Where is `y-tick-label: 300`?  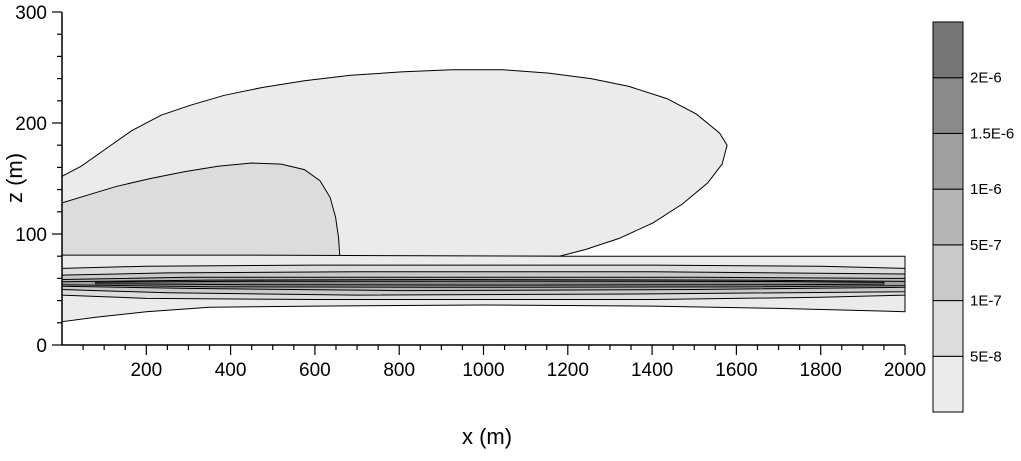 y-tick-label: 300 is located at coordinates (31, 13).